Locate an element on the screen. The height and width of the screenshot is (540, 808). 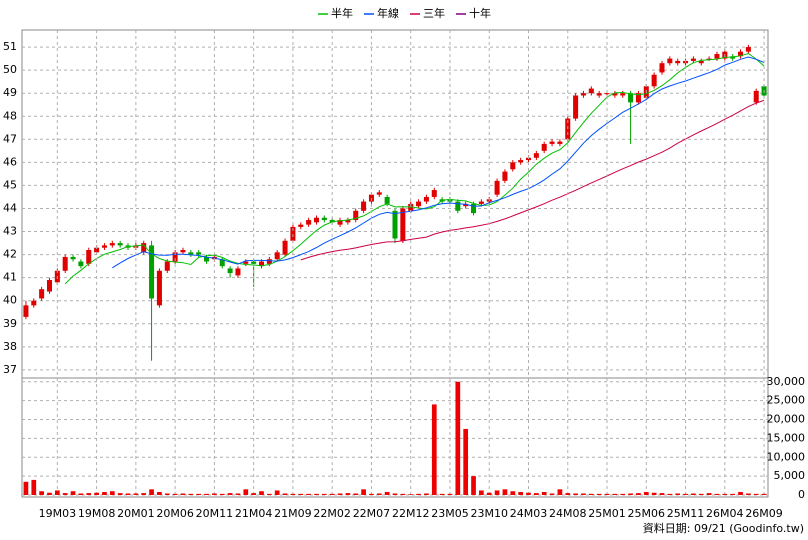
x-tick-label: 25M01 is located at coordinates (607, 513).